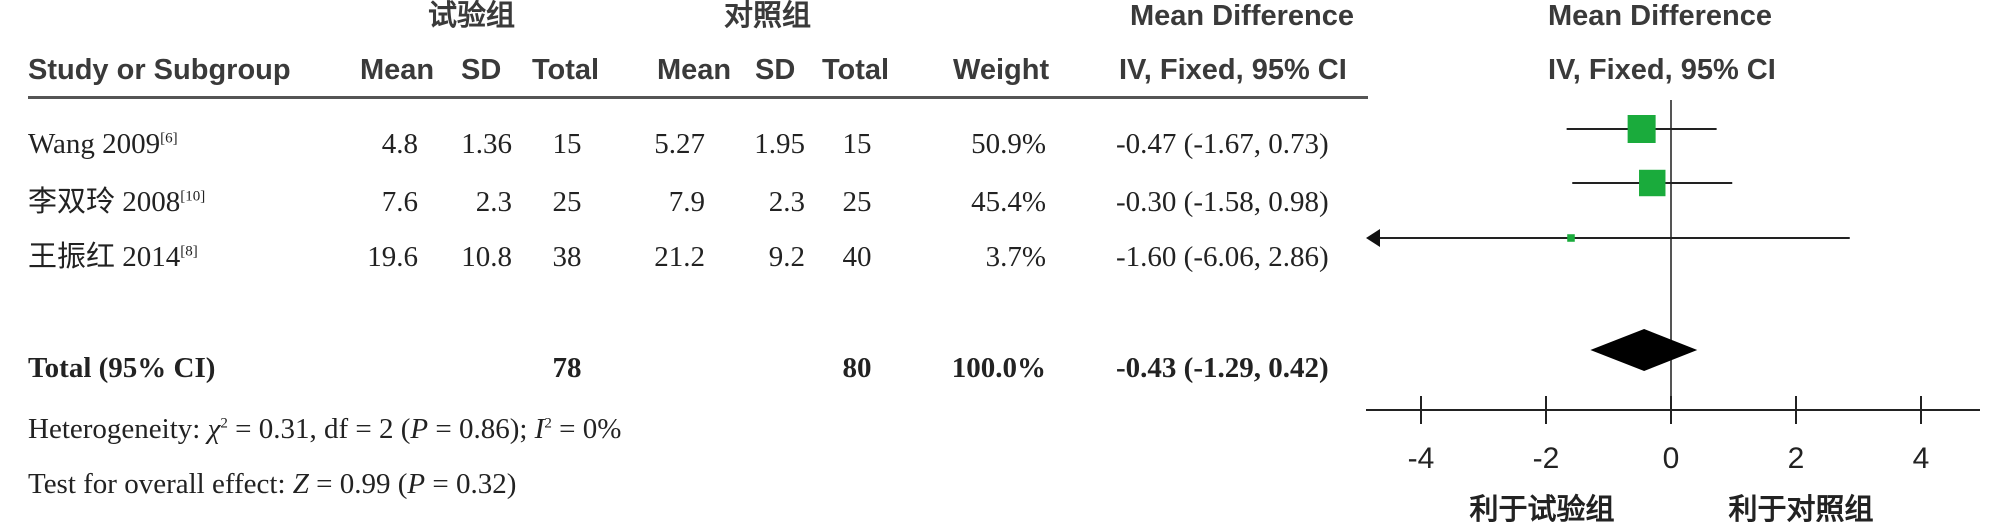  Describe the element at coordinates (1796, 458) in the screenshot. I see `x-axis-tick-label: 2` at that location.